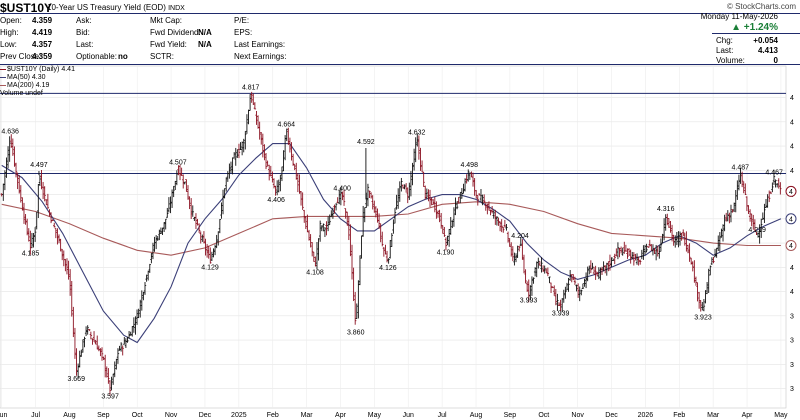 The width and height of the screenshot is (800, 420). I want to click on quote-label: Fwd Dividend:, so click(175, 32).